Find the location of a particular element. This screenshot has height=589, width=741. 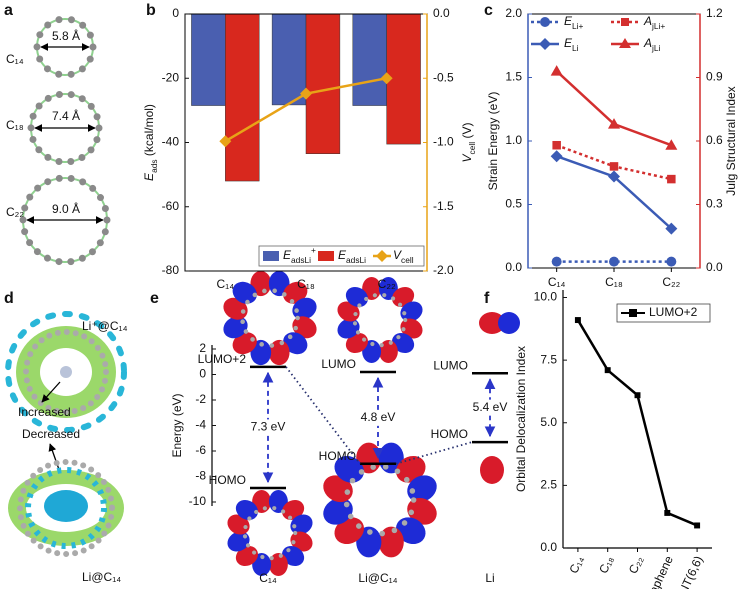

tick-label: -80 is located at coordinates (171, 270).